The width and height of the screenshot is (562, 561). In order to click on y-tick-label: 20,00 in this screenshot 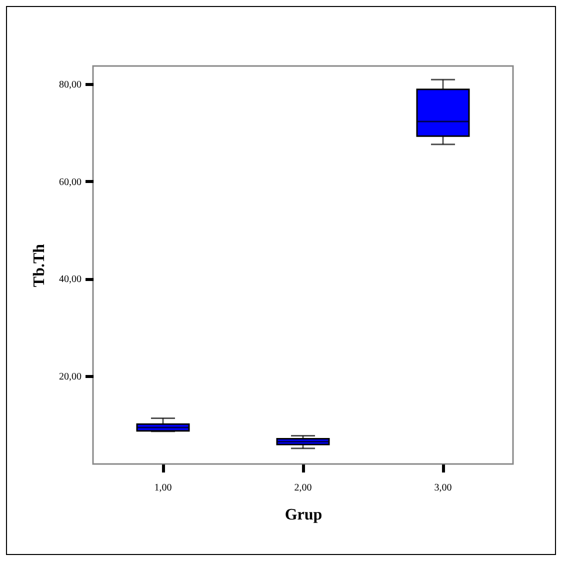, I will do `click(70, 376)`.